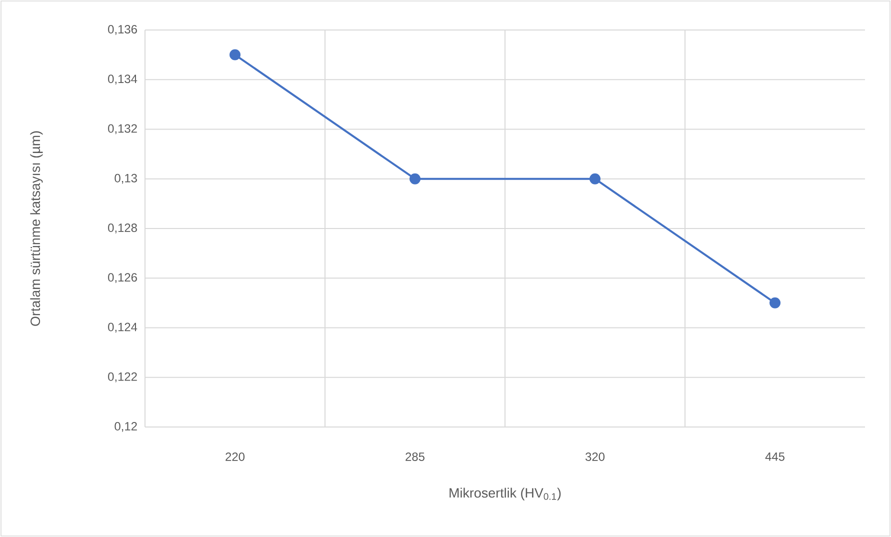  What do you see at coordinates (123, 327) in the screenshot?
I see `y-tick-label: 0,124` at bounding box center [123, 327].